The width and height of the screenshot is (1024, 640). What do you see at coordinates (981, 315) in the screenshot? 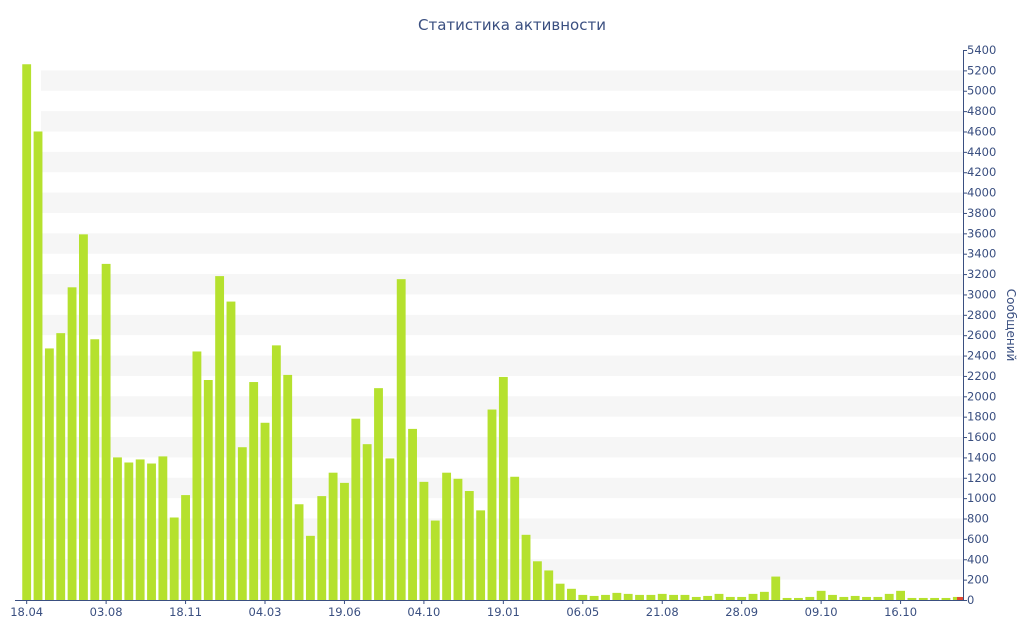
I see `y-tick-label: 2800` at bounding box center [981, 315].